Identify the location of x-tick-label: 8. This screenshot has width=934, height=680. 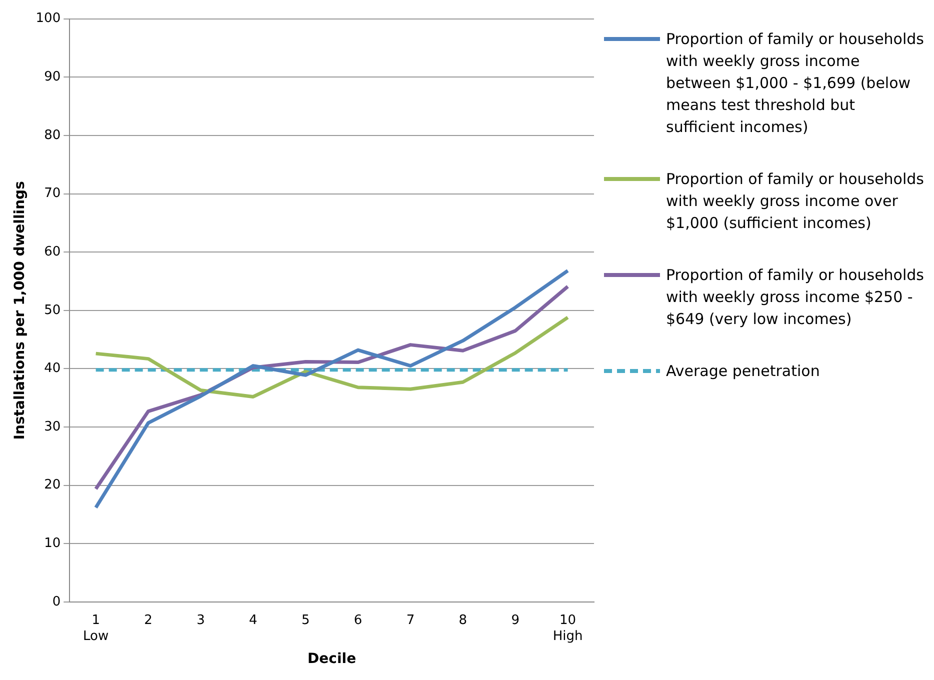
(463, 620).